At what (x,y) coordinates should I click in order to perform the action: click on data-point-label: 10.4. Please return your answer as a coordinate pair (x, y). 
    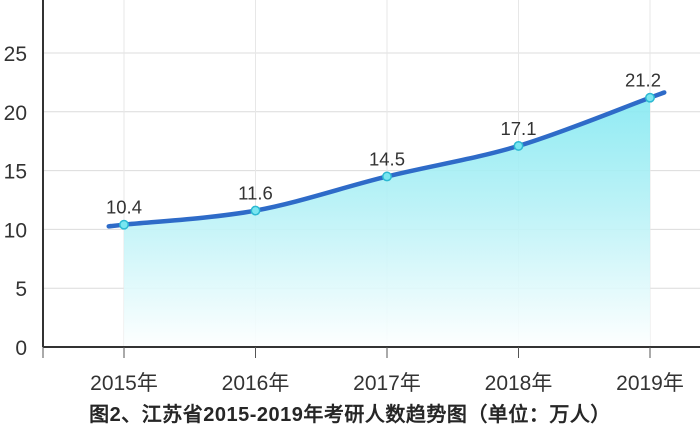
    Looking at the image, I should click on (124, 207).